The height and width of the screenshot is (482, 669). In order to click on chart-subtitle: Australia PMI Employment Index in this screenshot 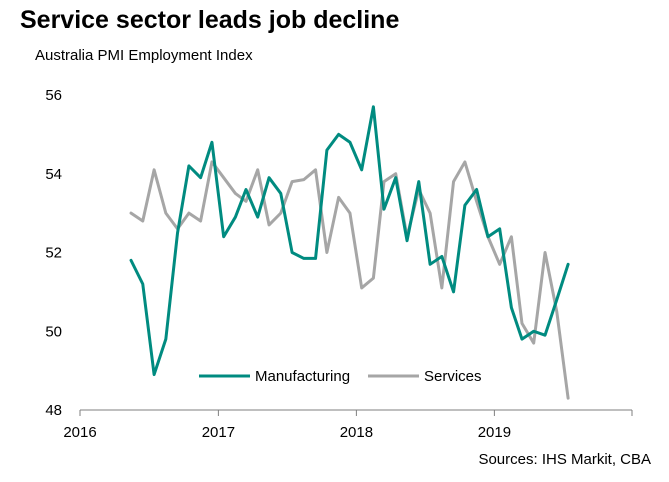, I will do `click(144, 55)`.